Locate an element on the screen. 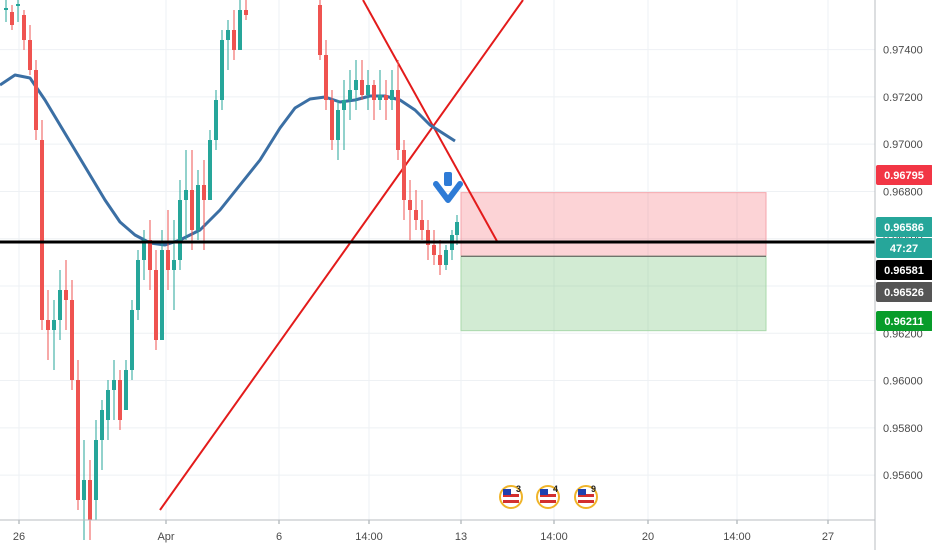 This screenshot has width=932, height=550. us-flag-icon: 4 is located at coordinates (548, 496).